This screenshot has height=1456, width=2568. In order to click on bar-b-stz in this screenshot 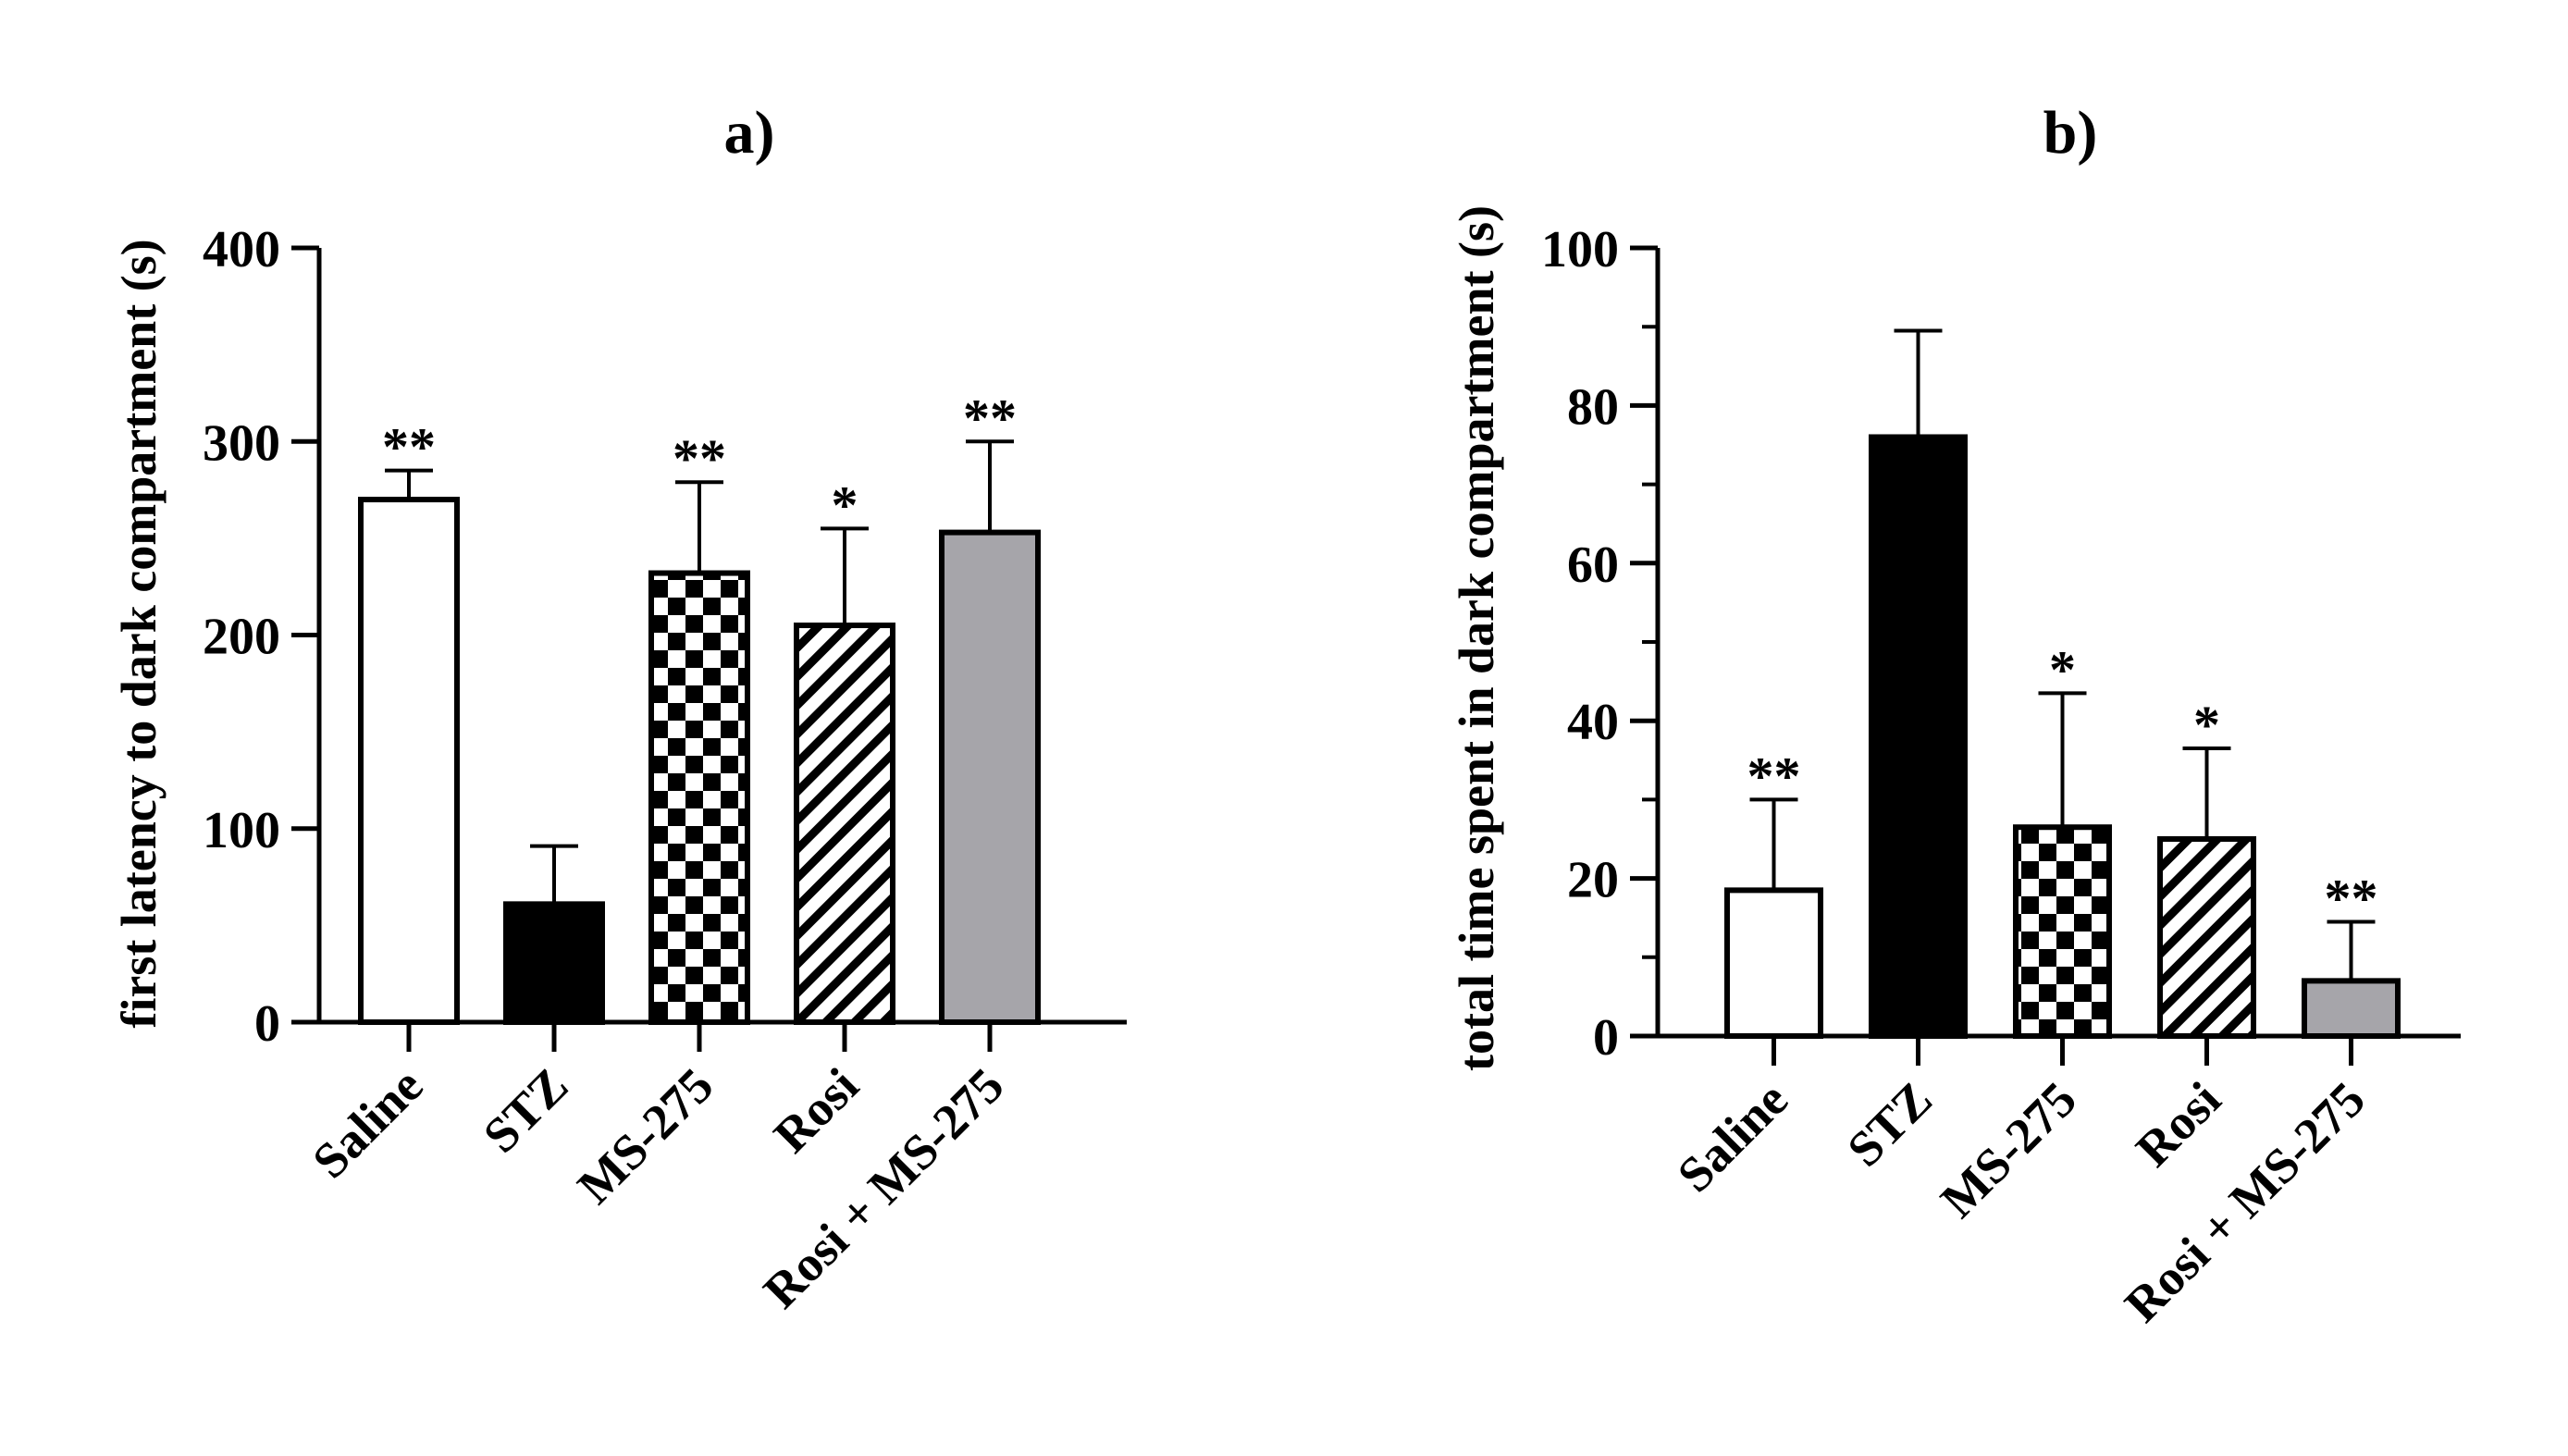, I will do `click(1918, 737)`.